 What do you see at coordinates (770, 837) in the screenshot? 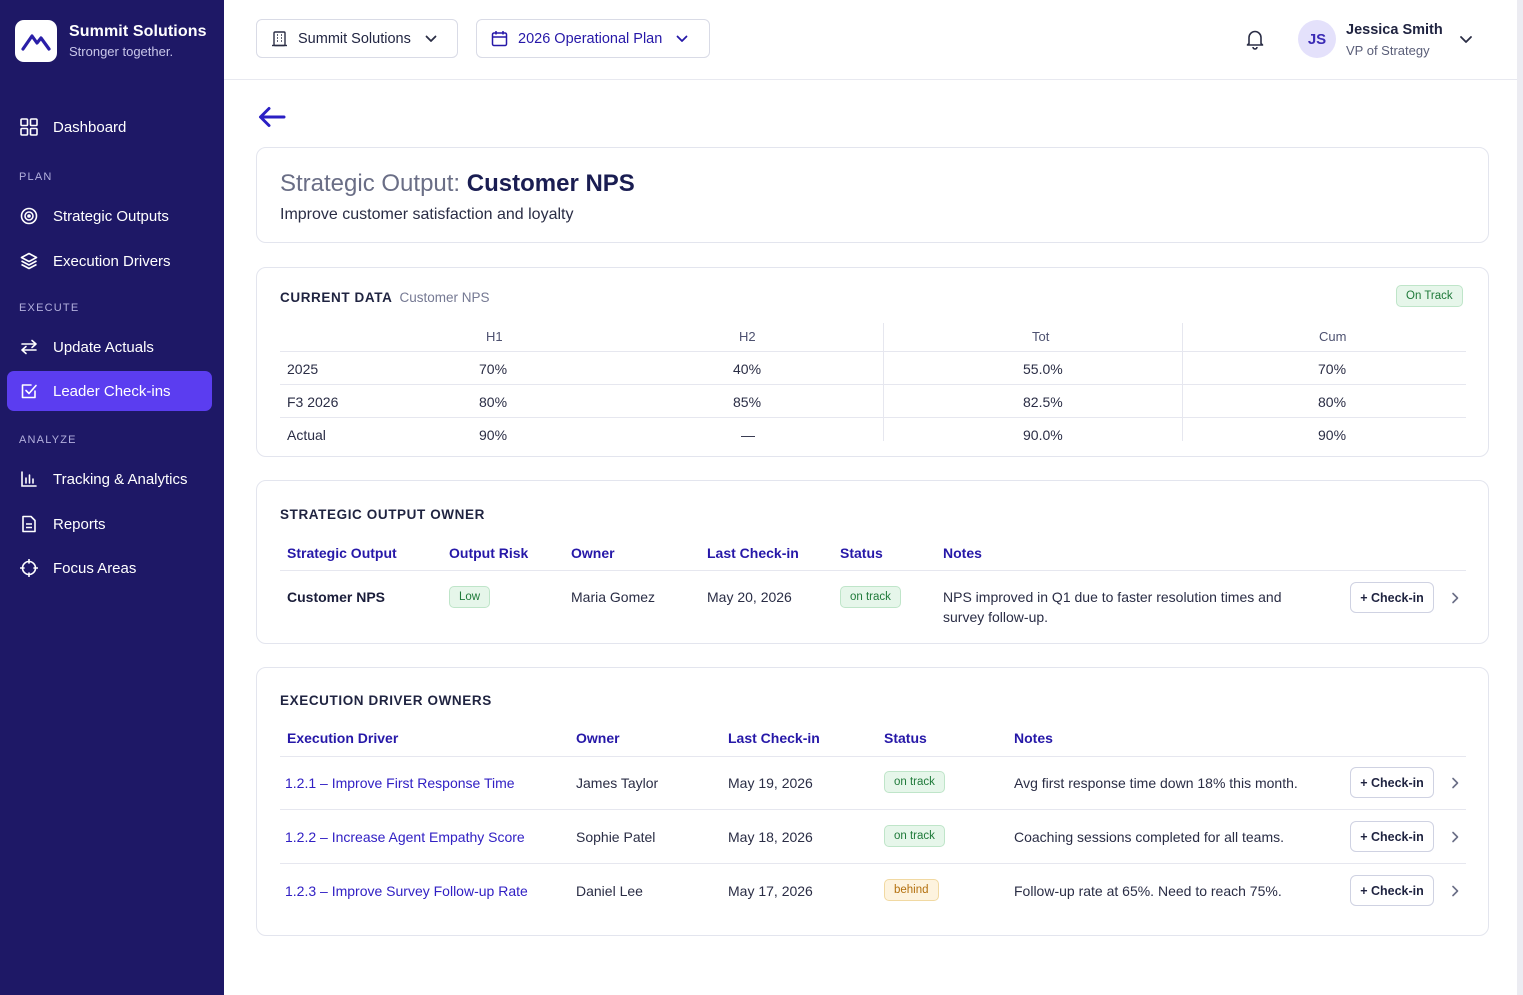
I see `last-check-in: May 18, 2026` at bounding box center [770, 837].